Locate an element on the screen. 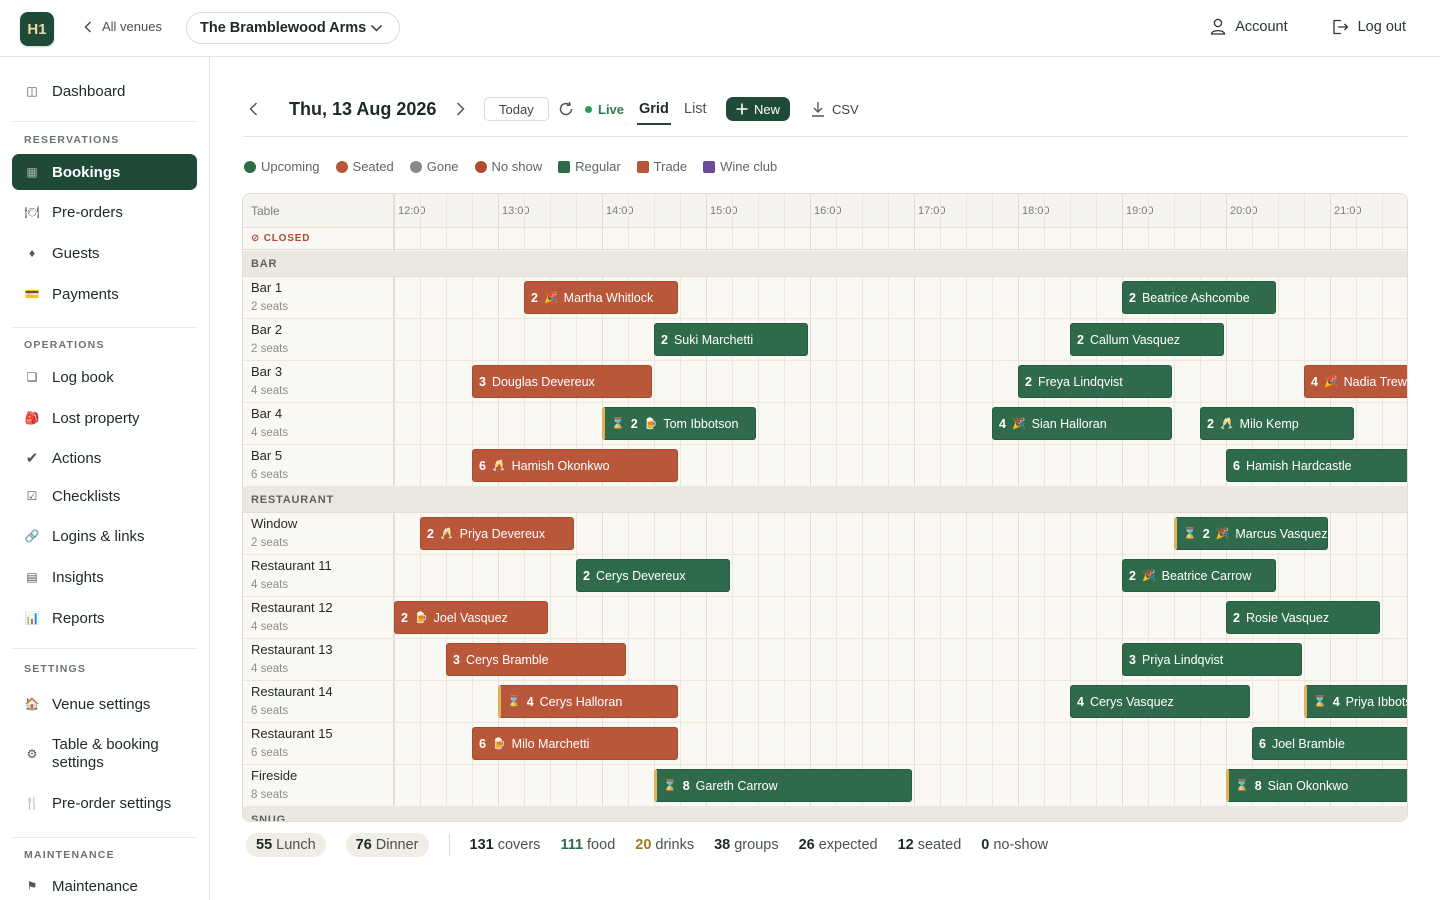 The height and width of the screenshot is (900, 1440). booking-block: 6 Hamish Hardcastle is located at coordinates (1316, 465).